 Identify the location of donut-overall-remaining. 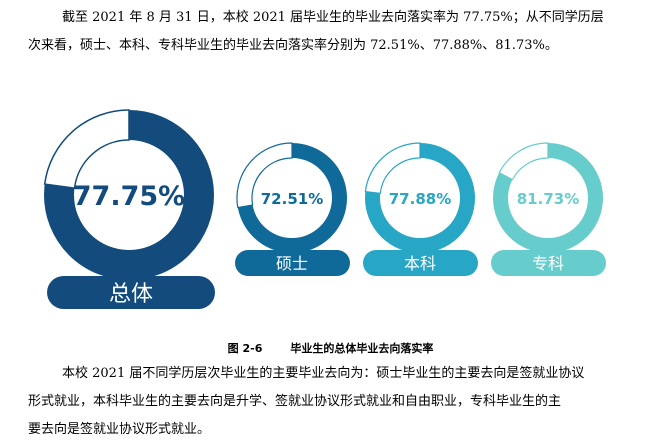
(86, 149).